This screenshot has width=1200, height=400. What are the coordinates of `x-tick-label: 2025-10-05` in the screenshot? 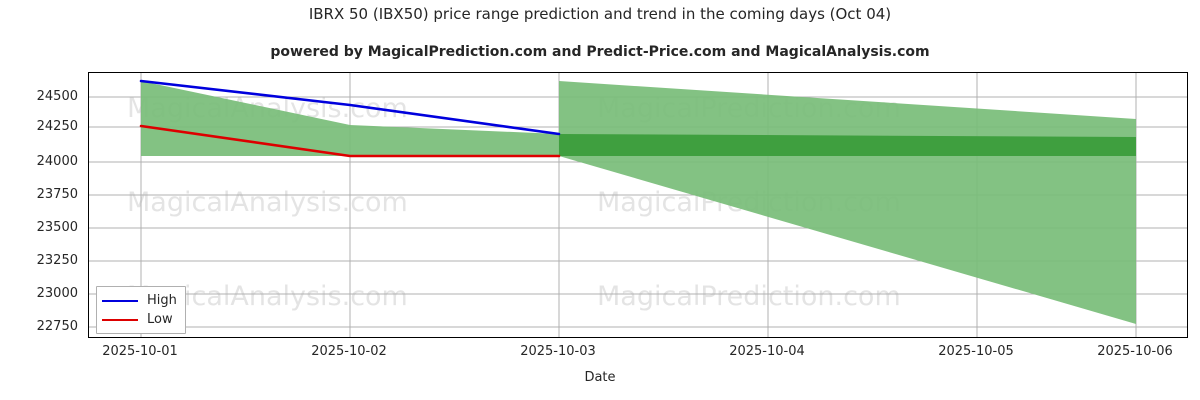 It's located at (976, 351).